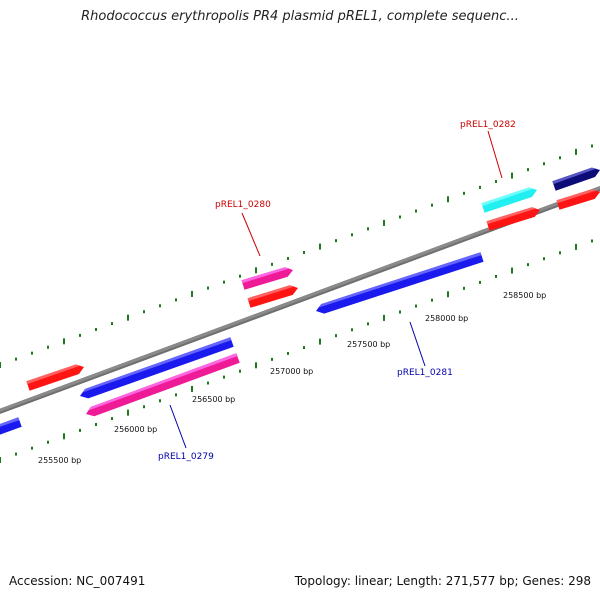  Describe the element at coordinates (524, 295) in the screenshot. I see `coordinate-label: 258500 bp` at that location.